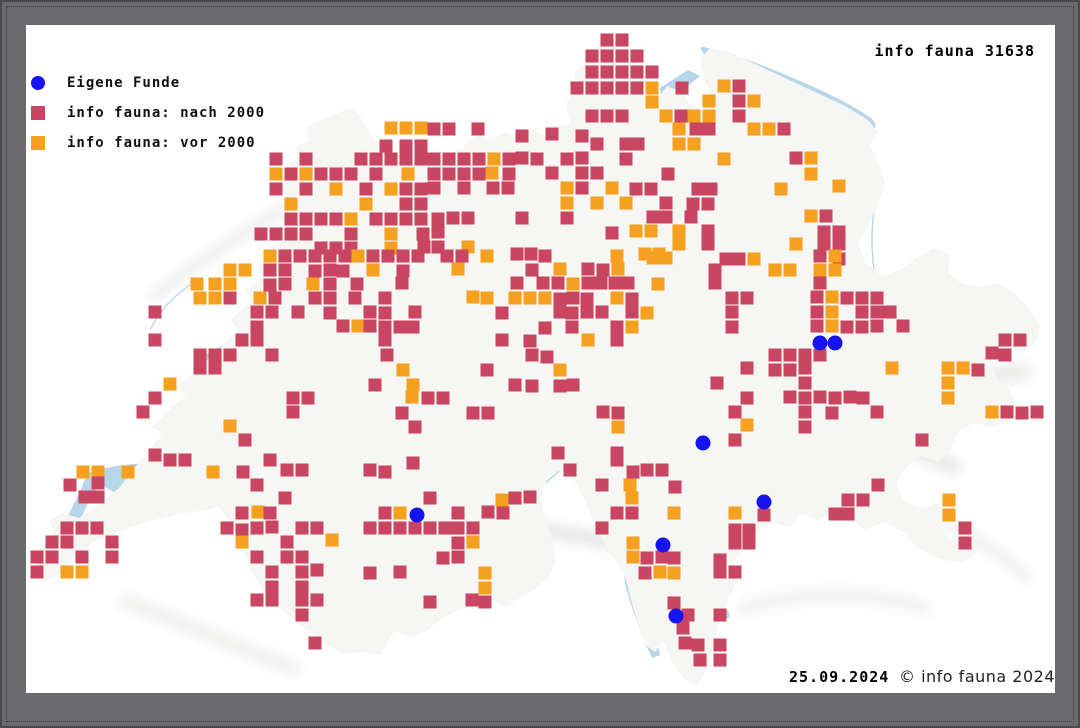 This screenshot has height=728, width=1080. What do you see at coordinates (148, 143) in the screenshot?
I see `legend-item-before-2000: info fauna: vor 2000` at bounding box center [148, 143].